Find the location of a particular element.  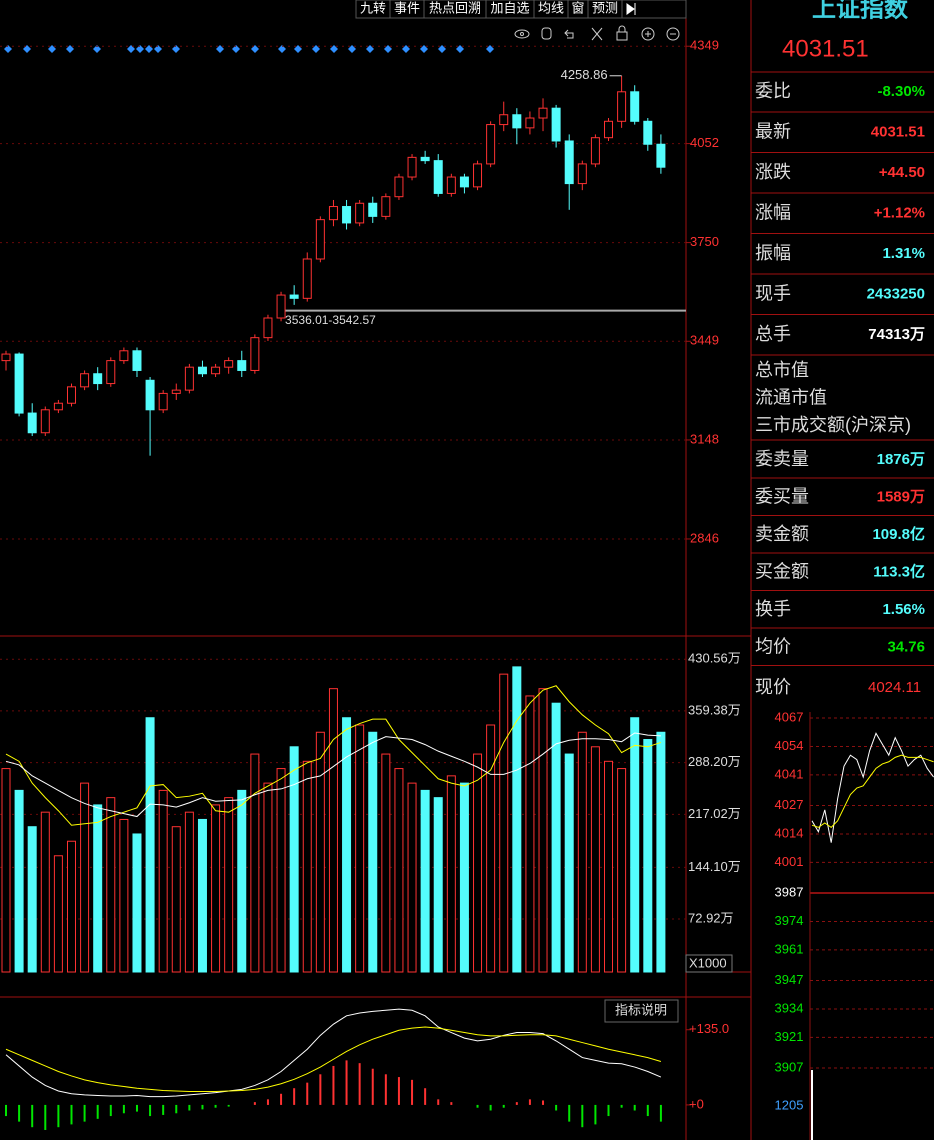

indicator-button is located at coordinates (641, 1011).